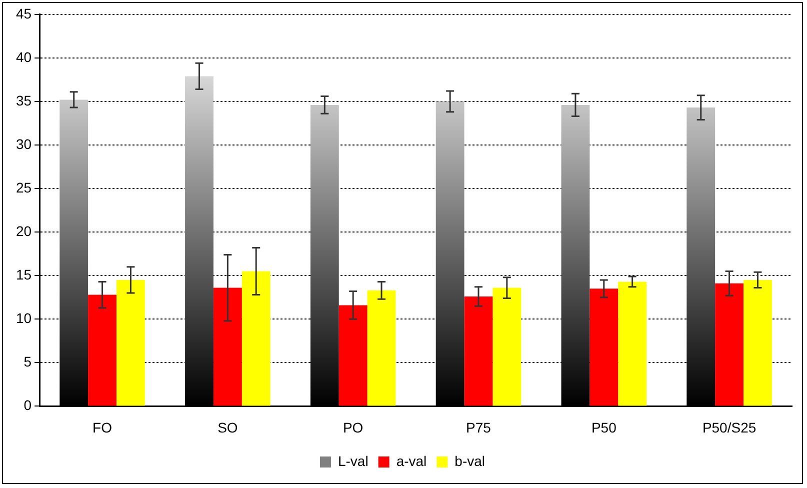 The width and height of the screenshot is (807, 488). What do you see at coordinates (28, 362) in the screenshot?
I see `y-tick-label: 5` at bounding box center [28, 362].